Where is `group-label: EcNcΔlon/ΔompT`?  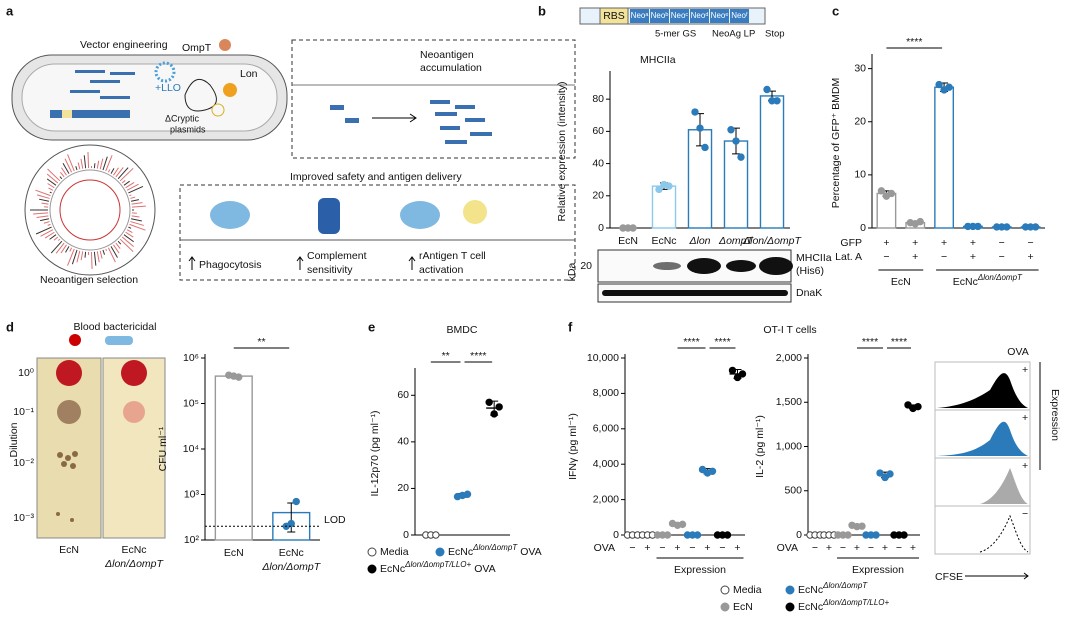 group-label: EcNcΔlon/ΔompT is located at coordinates (988, 280).